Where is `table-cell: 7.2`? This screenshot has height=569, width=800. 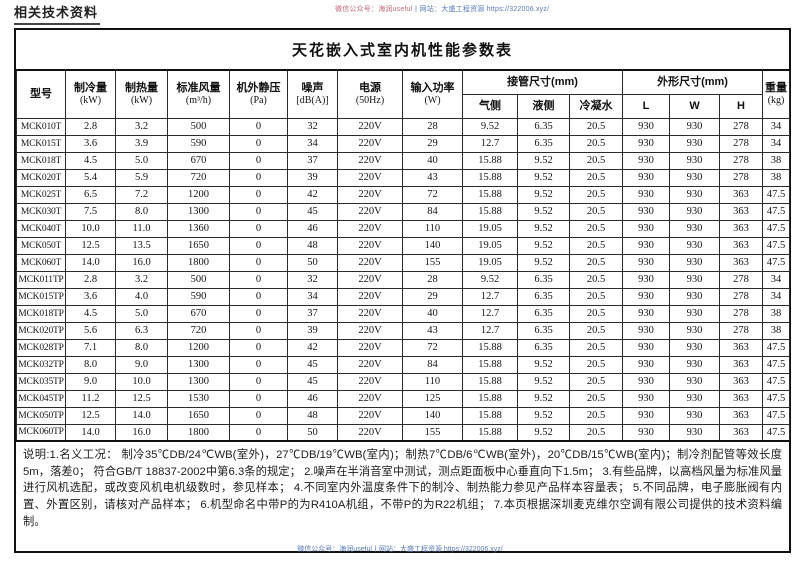
table-cell: 7.2 is located at coordinates (141, 194).